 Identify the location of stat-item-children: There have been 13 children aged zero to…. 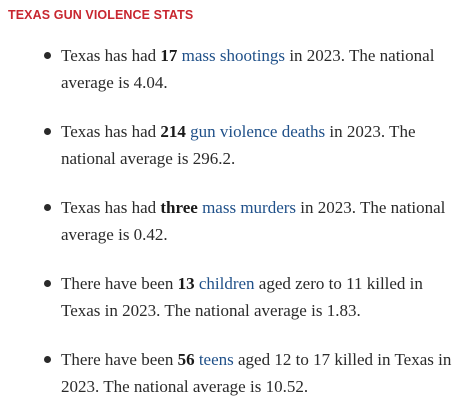
(234, 297).